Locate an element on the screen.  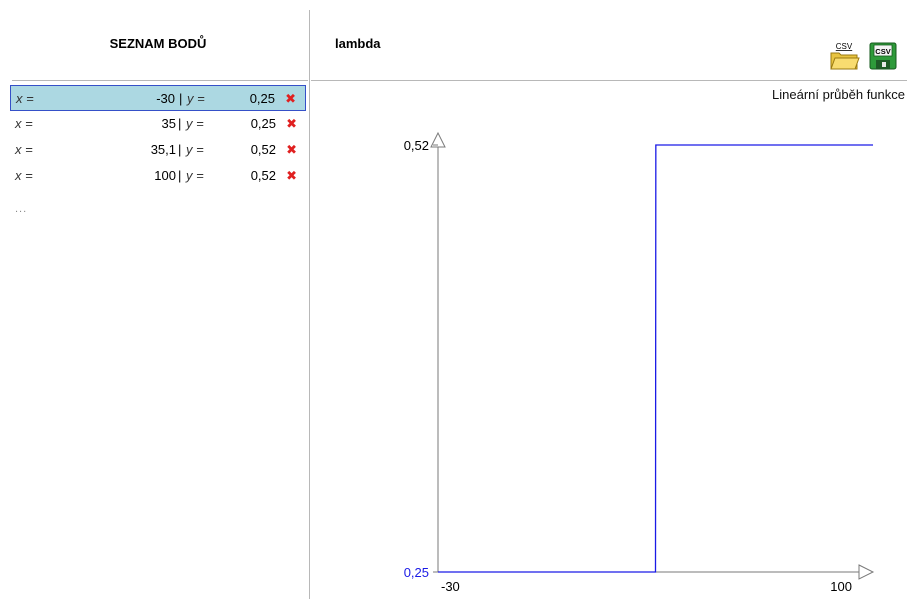
point-x-value: 100 is located at coordinates (165, 176).